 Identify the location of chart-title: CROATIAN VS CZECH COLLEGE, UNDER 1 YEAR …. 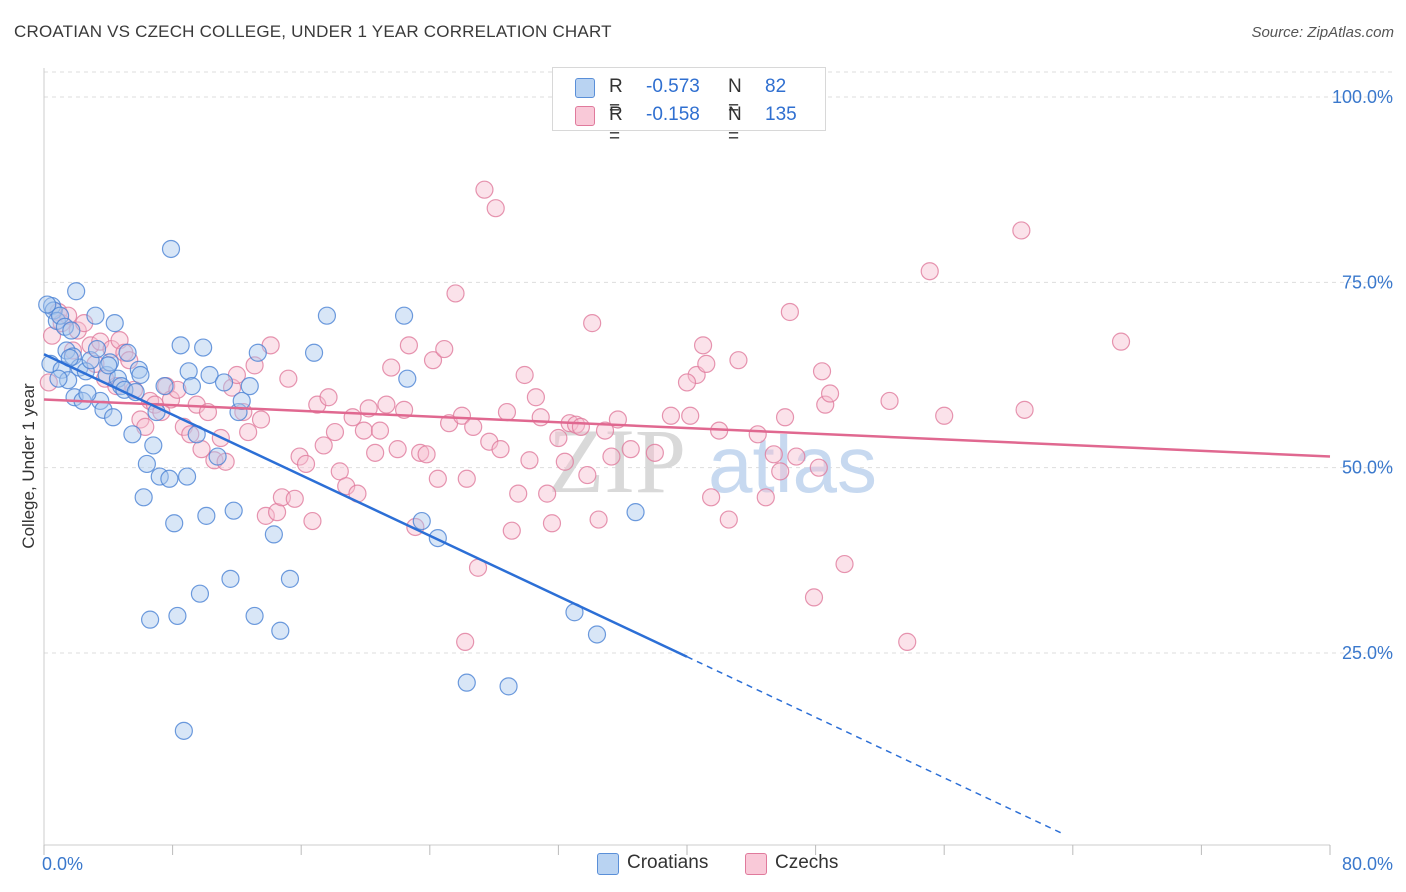
(313, 31).